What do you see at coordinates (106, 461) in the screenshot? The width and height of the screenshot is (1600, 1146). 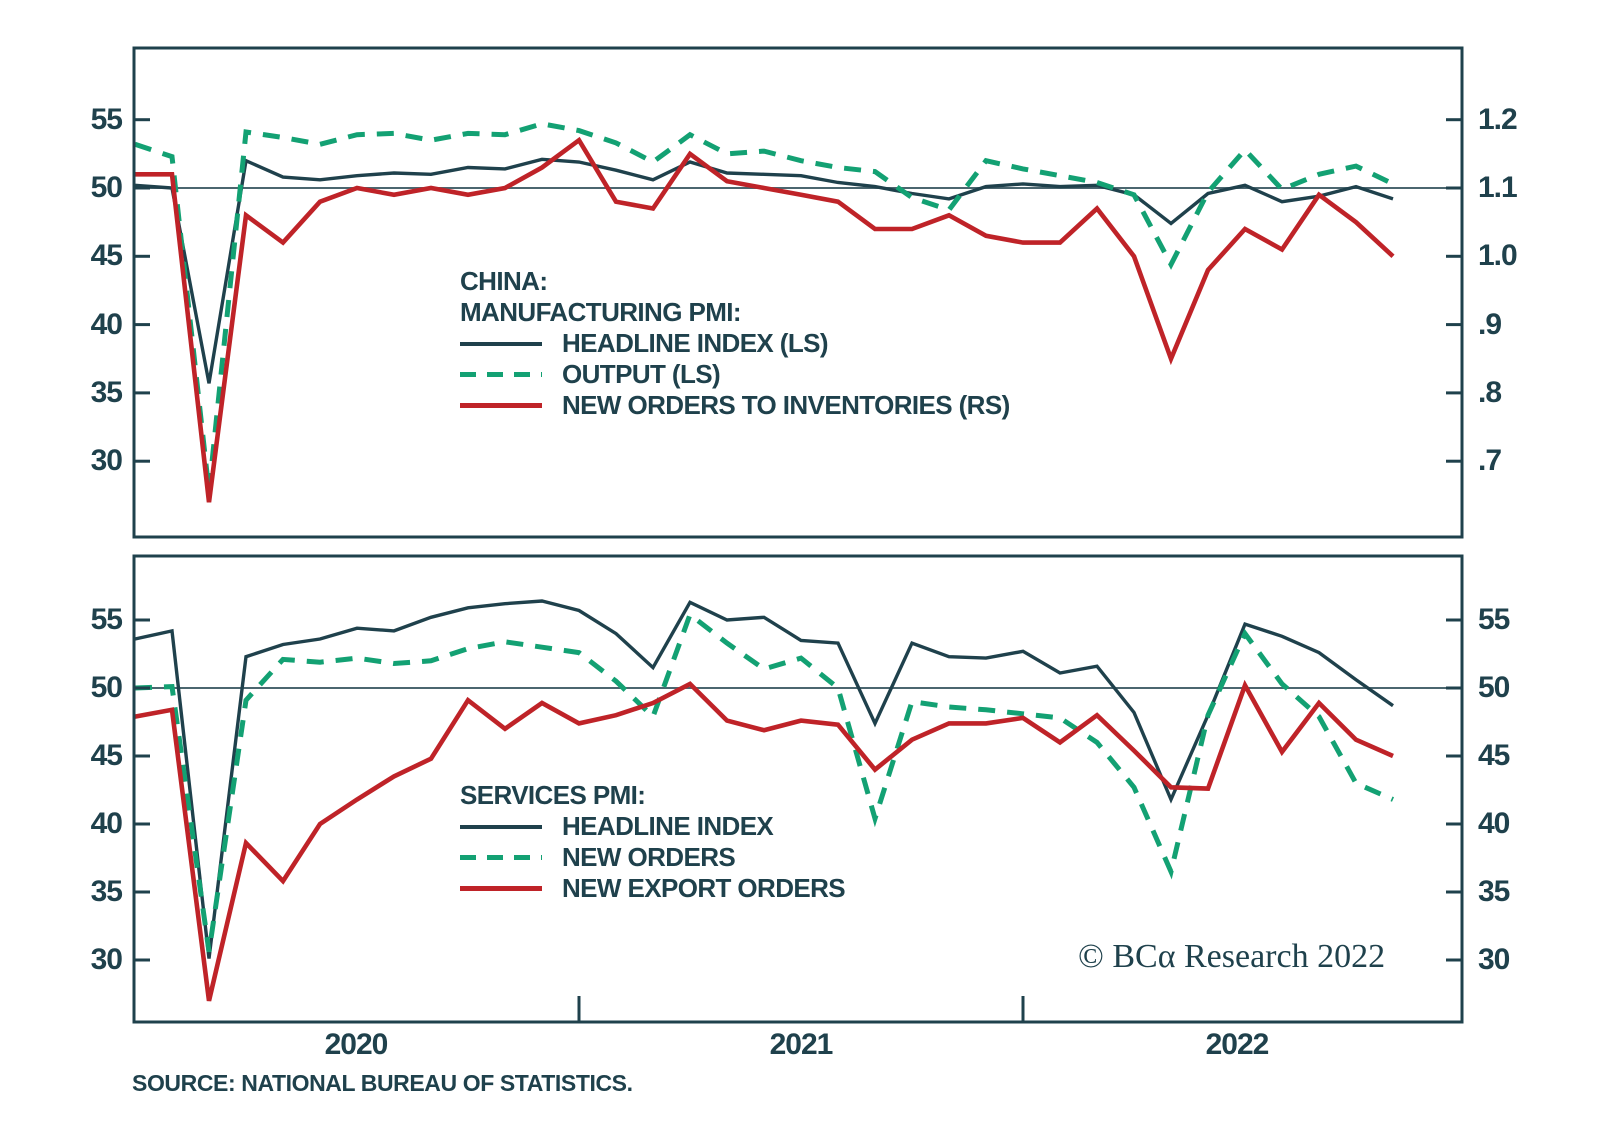 I see `manufacturing-left-tick-label: 30` at bounding box center [106, 461].